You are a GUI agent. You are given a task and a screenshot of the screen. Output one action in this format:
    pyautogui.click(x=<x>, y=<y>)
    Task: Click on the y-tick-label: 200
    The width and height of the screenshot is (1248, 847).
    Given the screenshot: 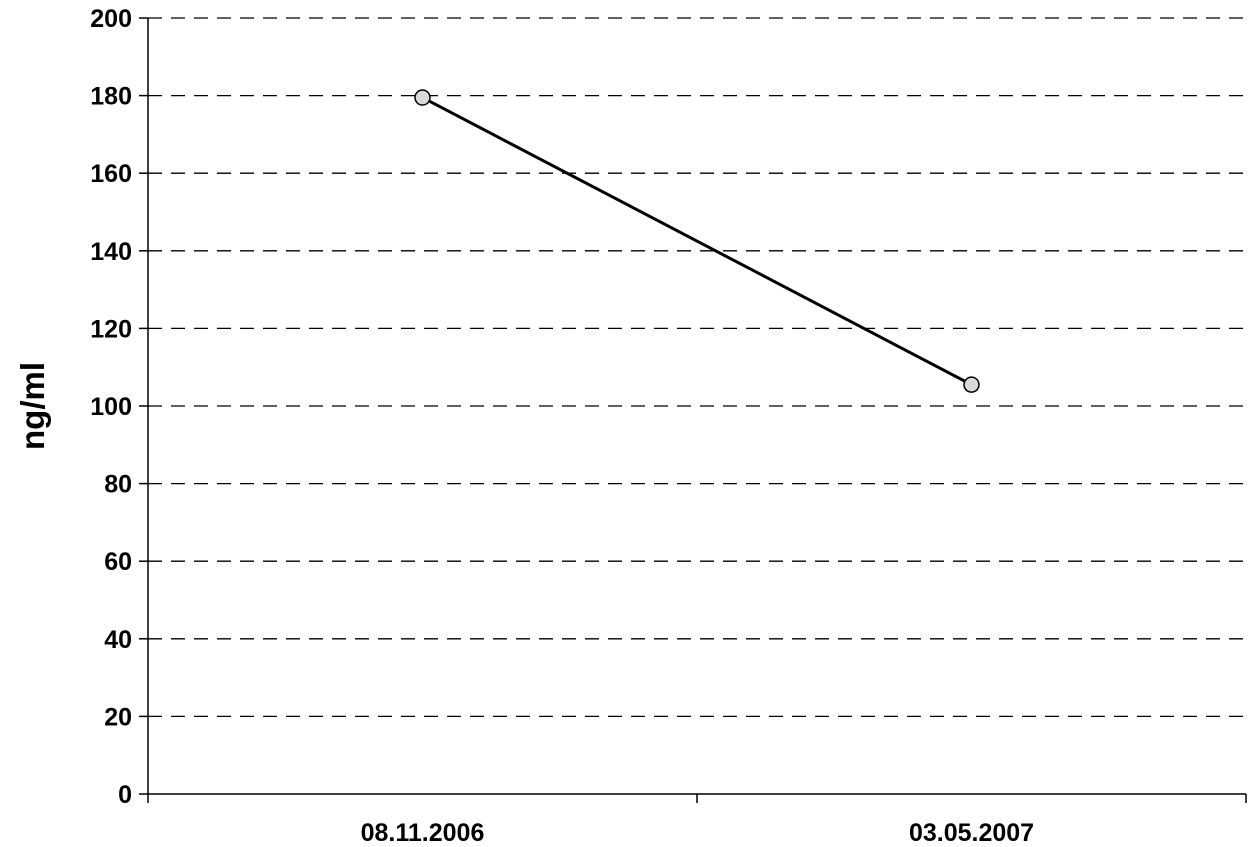 What is the action you would take?
    pyautogui.click(x=111, y=19)
    